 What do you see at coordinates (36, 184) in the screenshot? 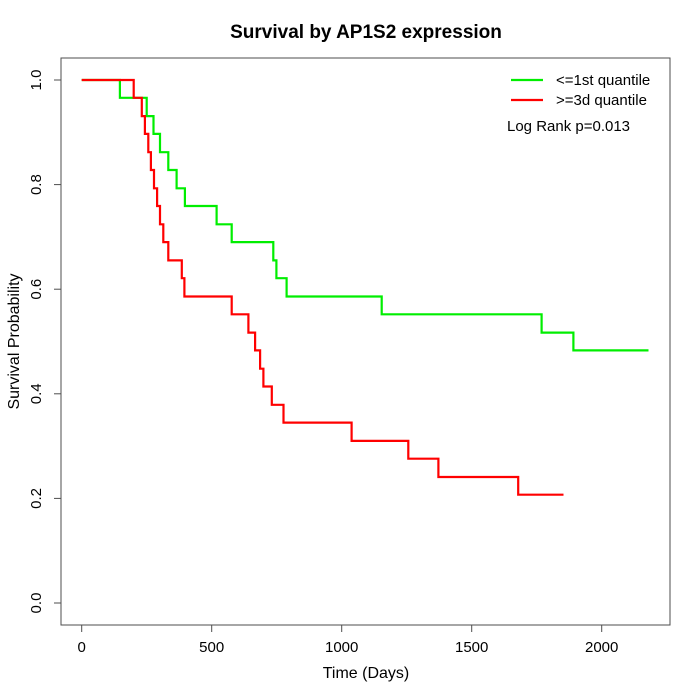
I see `y-axis-tick-label: 0.8` at bounding box center [36, 184].